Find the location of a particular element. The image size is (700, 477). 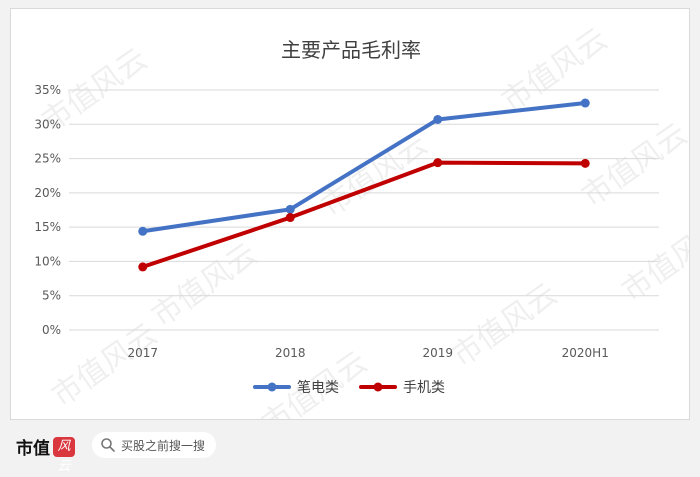

brand-logo-mark: 风云 is located at coordinates (64, 455).